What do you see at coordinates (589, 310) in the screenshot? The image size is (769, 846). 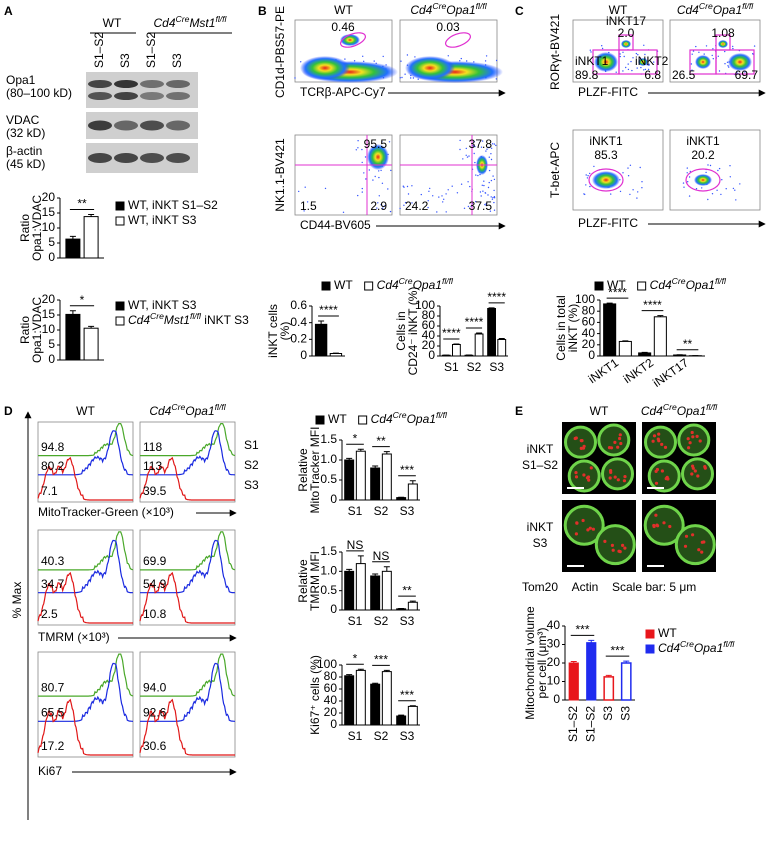 I see `y-tick-label: 80` at bounding box center [589, 310].